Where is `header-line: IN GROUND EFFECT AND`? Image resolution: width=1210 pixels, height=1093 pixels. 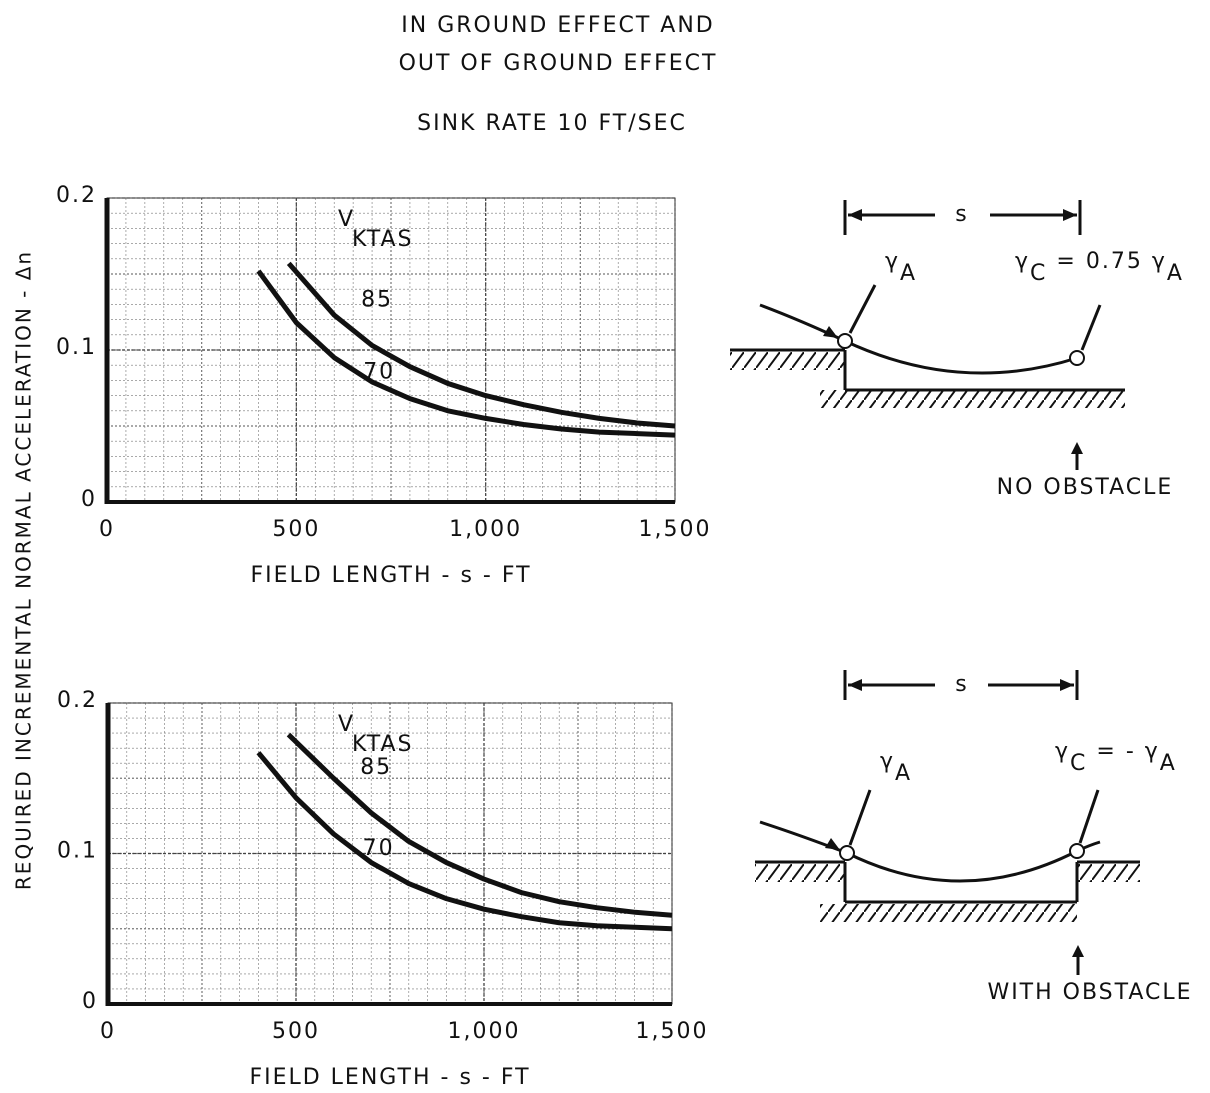
header-line: IN GROUND EFFECT AND is located at coordinates (557, 25).